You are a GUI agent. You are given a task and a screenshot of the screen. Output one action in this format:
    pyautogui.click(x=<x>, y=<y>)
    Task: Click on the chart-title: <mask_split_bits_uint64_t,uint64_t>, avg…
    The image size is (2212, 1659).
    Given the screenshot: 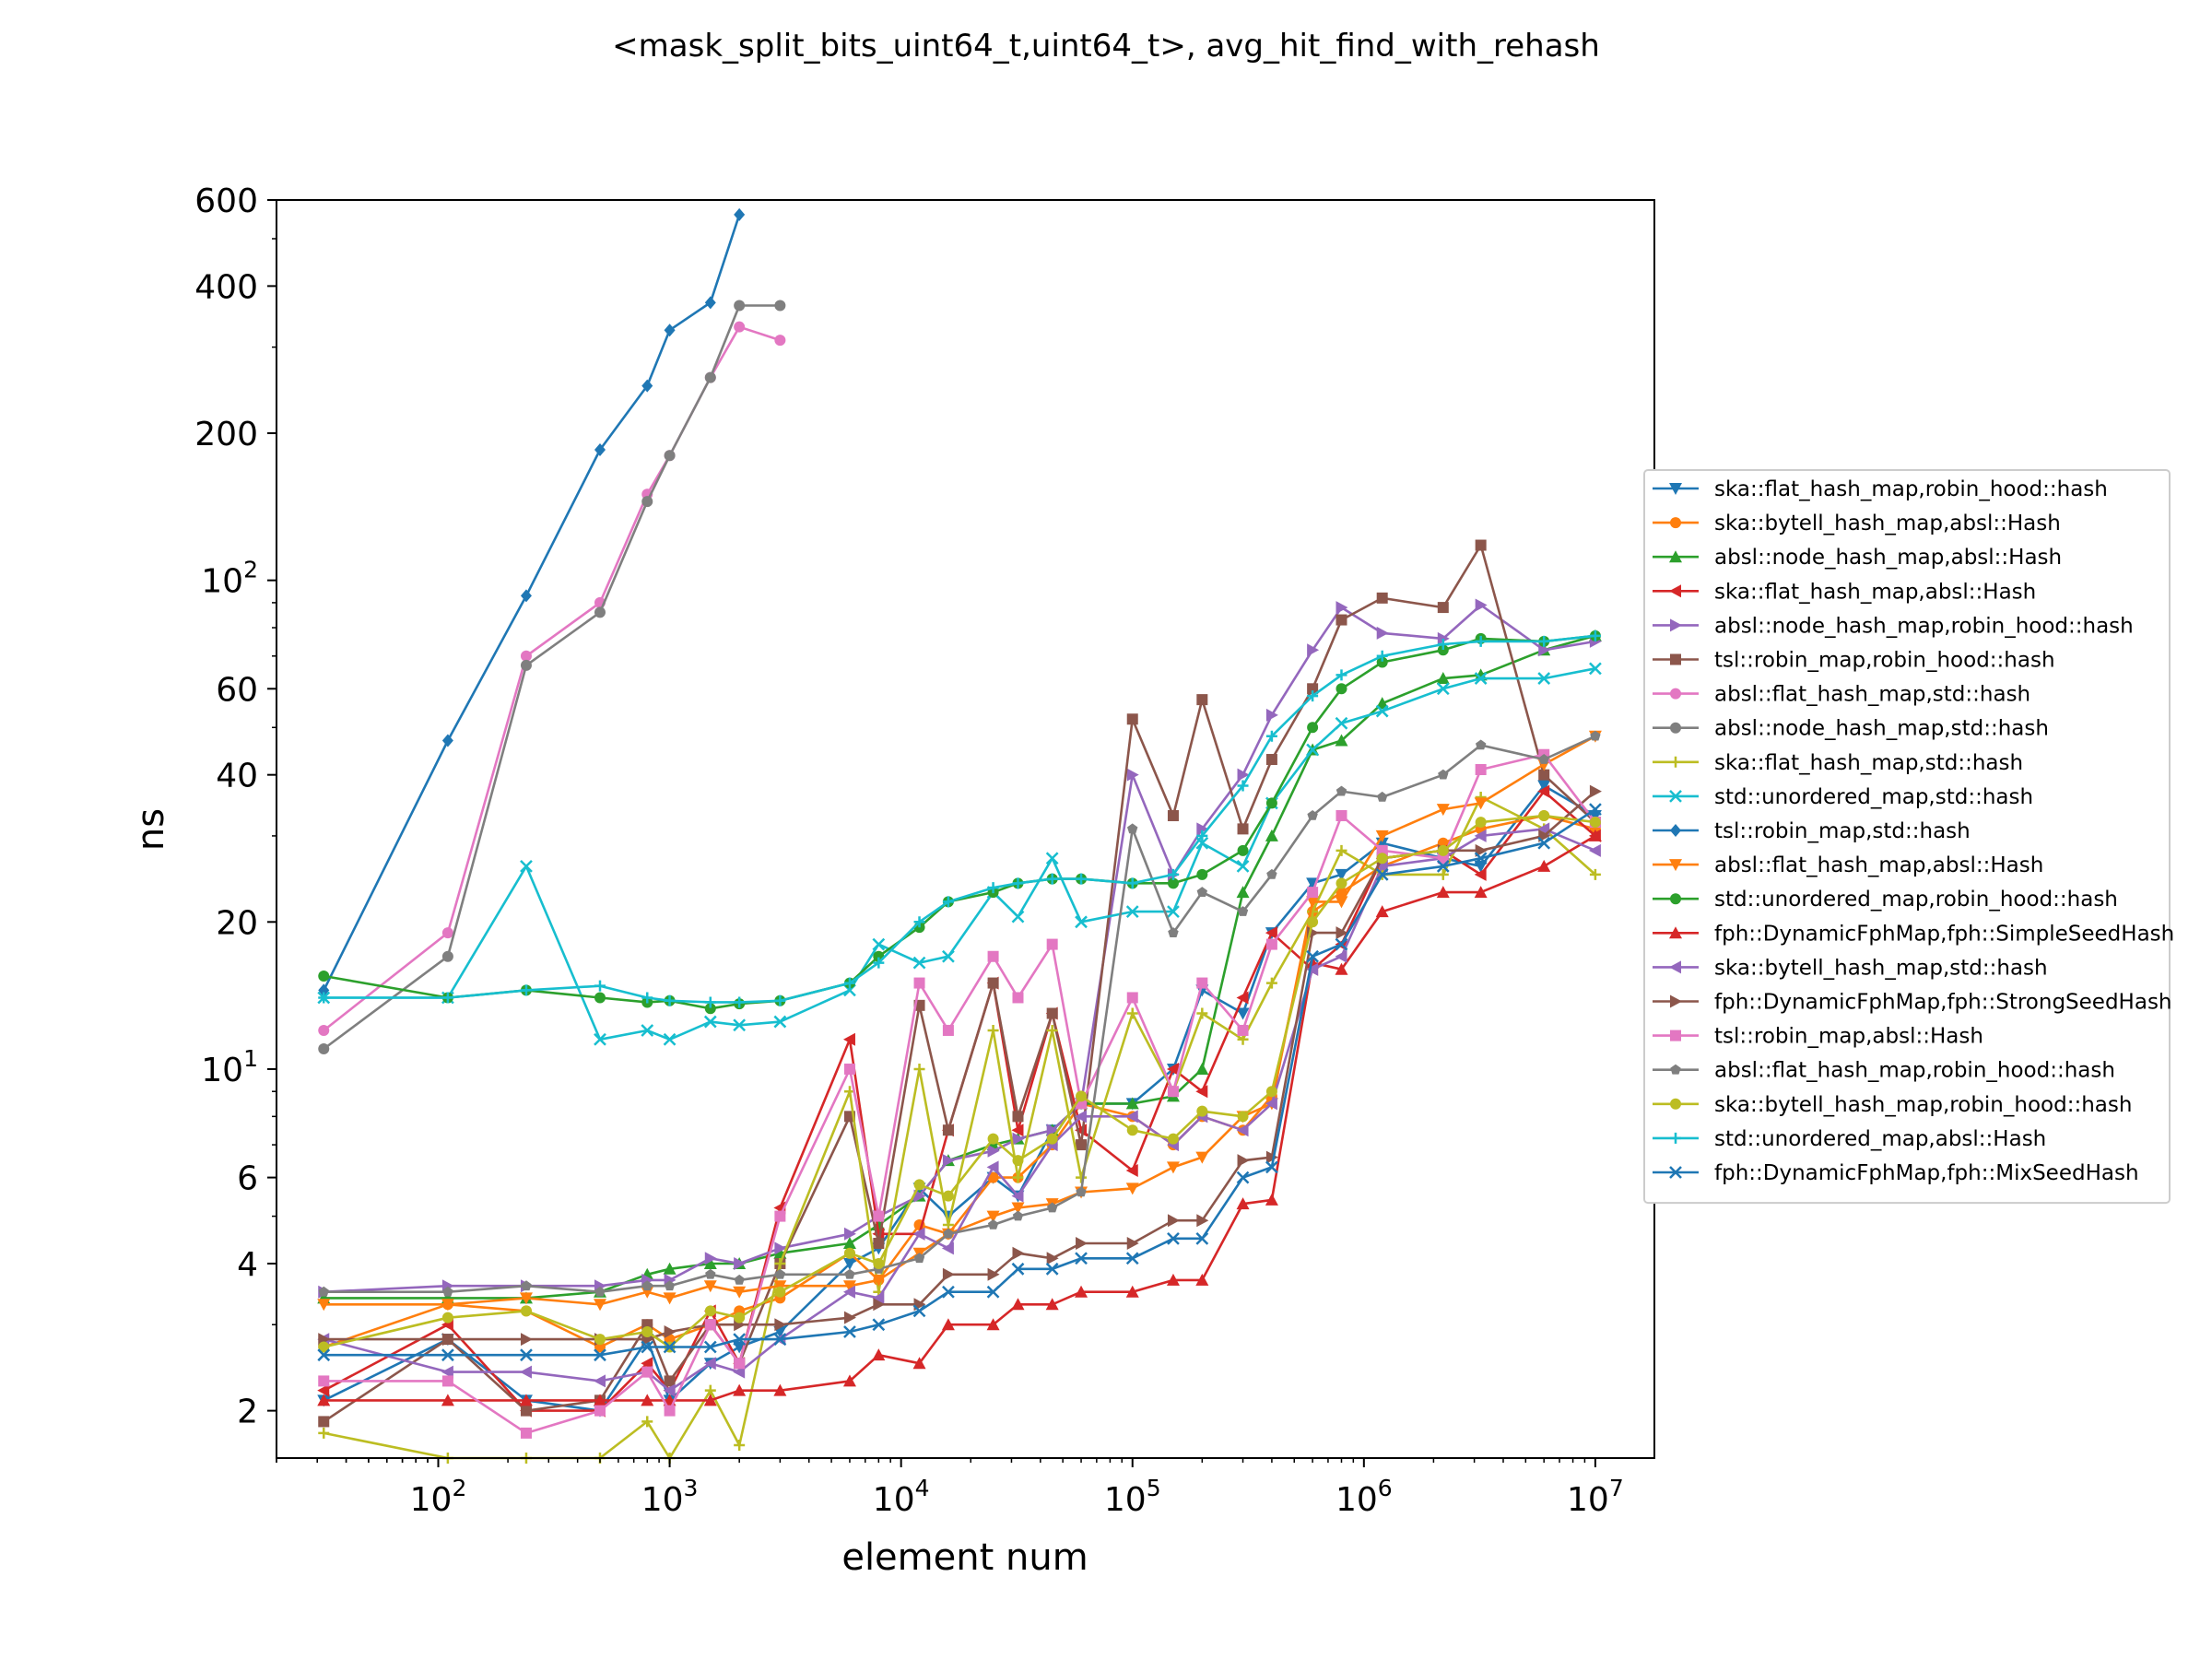 What is the action you would take?
    pyautogui.click(x=1106, y=46)
    